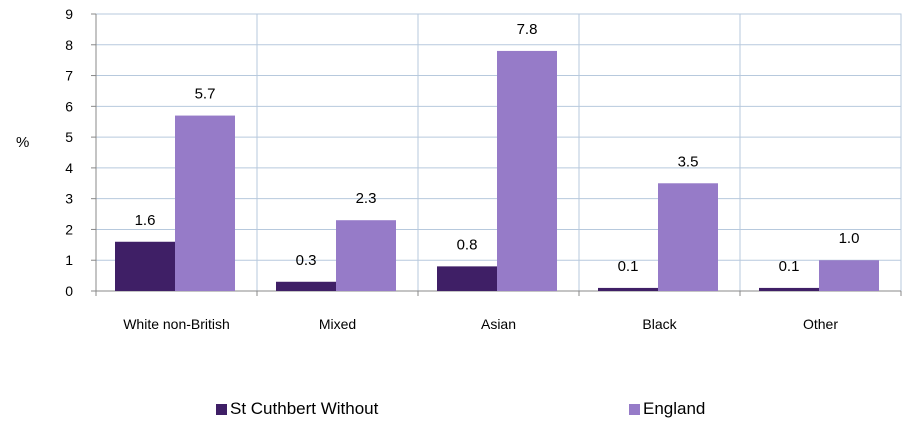 The height and width of the screenshot is (426, 904). I want to click on data-label-st-cuthbert-without: 0.8, so click(467, 244).